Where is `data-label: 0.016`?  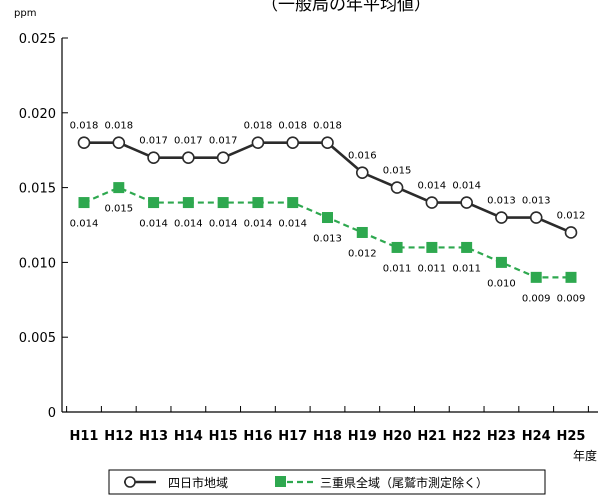 data-label: 0.016 is located at coordinates (362, 156).